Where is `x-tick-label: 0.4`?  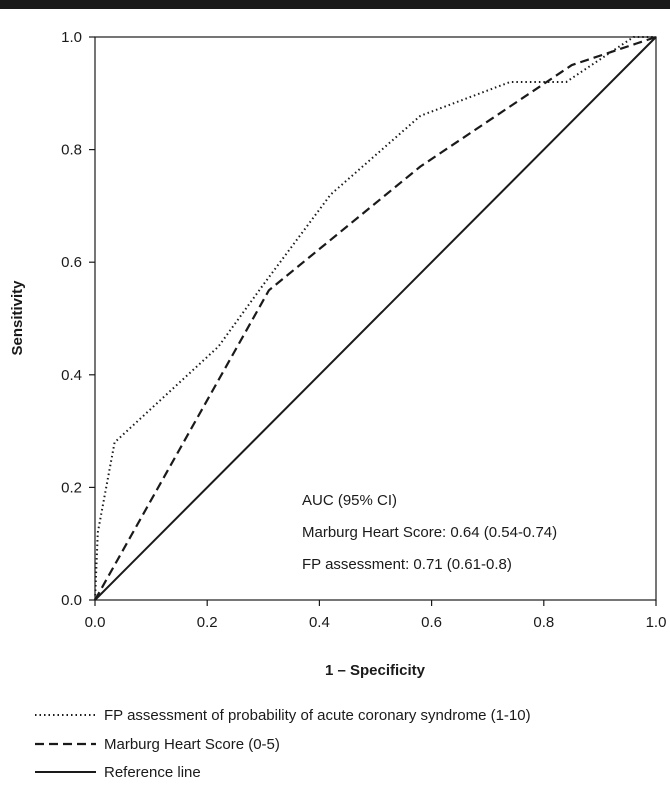 x-tick-label: 0.4 is located at coordinates (319, 622).